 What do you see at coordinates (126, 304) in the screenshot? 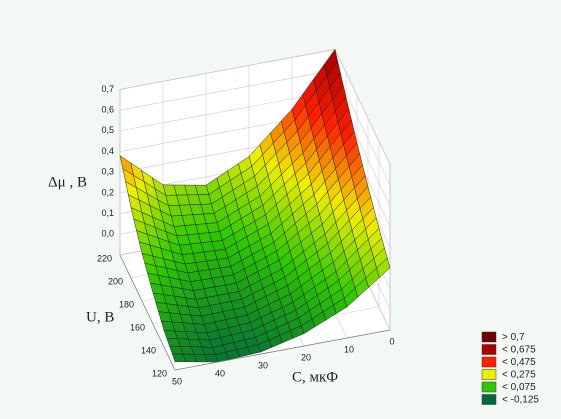
I see `y-tick-label: 180` at bounding box center [126, 304].